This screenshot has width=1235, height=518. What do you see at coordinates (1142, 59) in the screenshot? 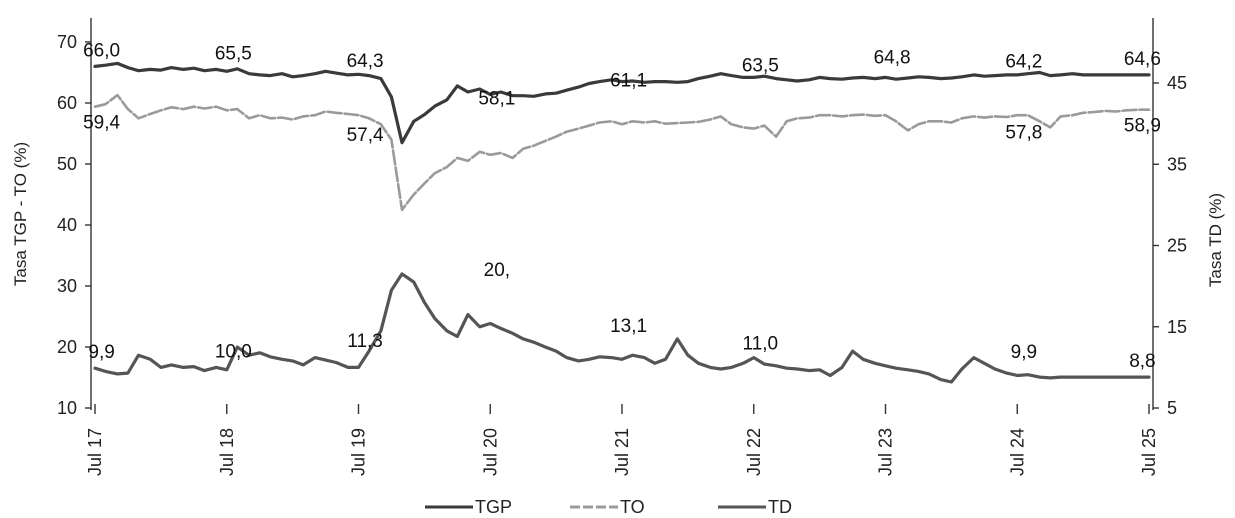
I see `data-label-tgp: 64,6` at bounding box center [1142, 59].